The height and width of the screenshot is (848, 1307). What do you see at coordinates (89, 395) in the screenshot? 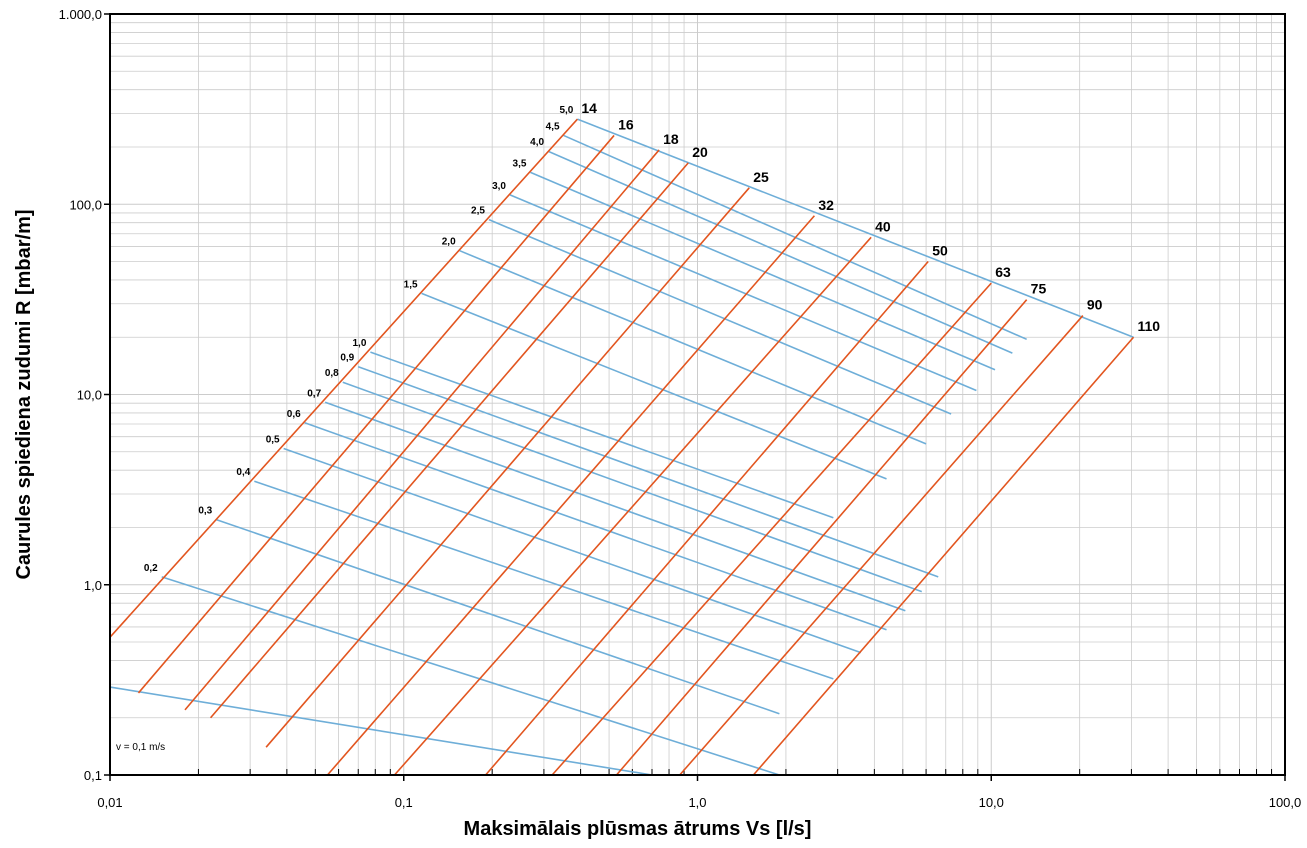
I see `y-tick-label: 10,0` at bounding box center [89, 395].